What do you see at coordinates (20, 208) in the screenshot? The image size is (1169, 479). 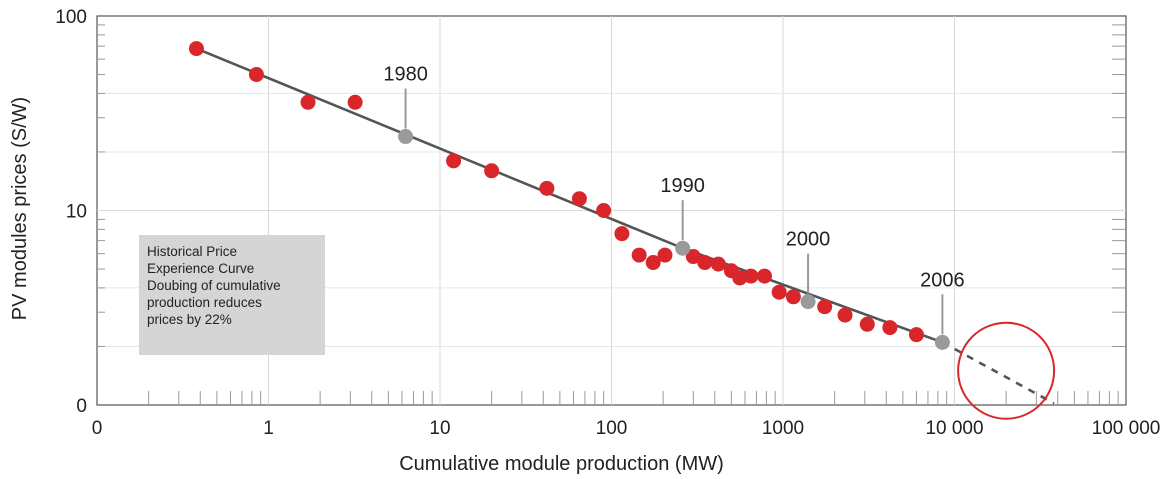 I see `y-axis-title: PV modules prices (S/W)` at bounding box center [20, 208].